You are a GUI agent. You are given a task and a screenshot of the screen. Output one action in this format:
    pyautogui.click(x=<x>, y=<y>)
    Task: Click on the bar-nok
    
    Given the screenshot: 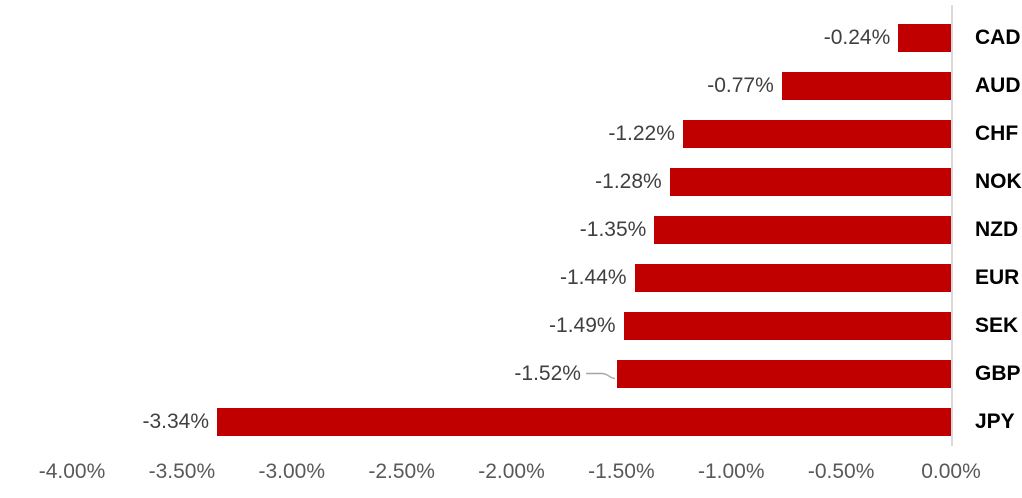 What is the action you would take?
    pyautogui.click(x=810, y=181)
    